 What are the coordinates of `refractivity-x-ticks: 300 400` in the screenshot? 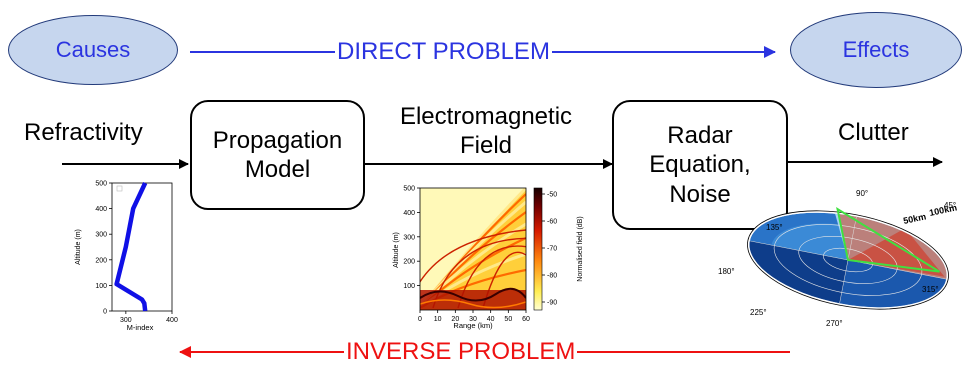 It's located at (149, 317).